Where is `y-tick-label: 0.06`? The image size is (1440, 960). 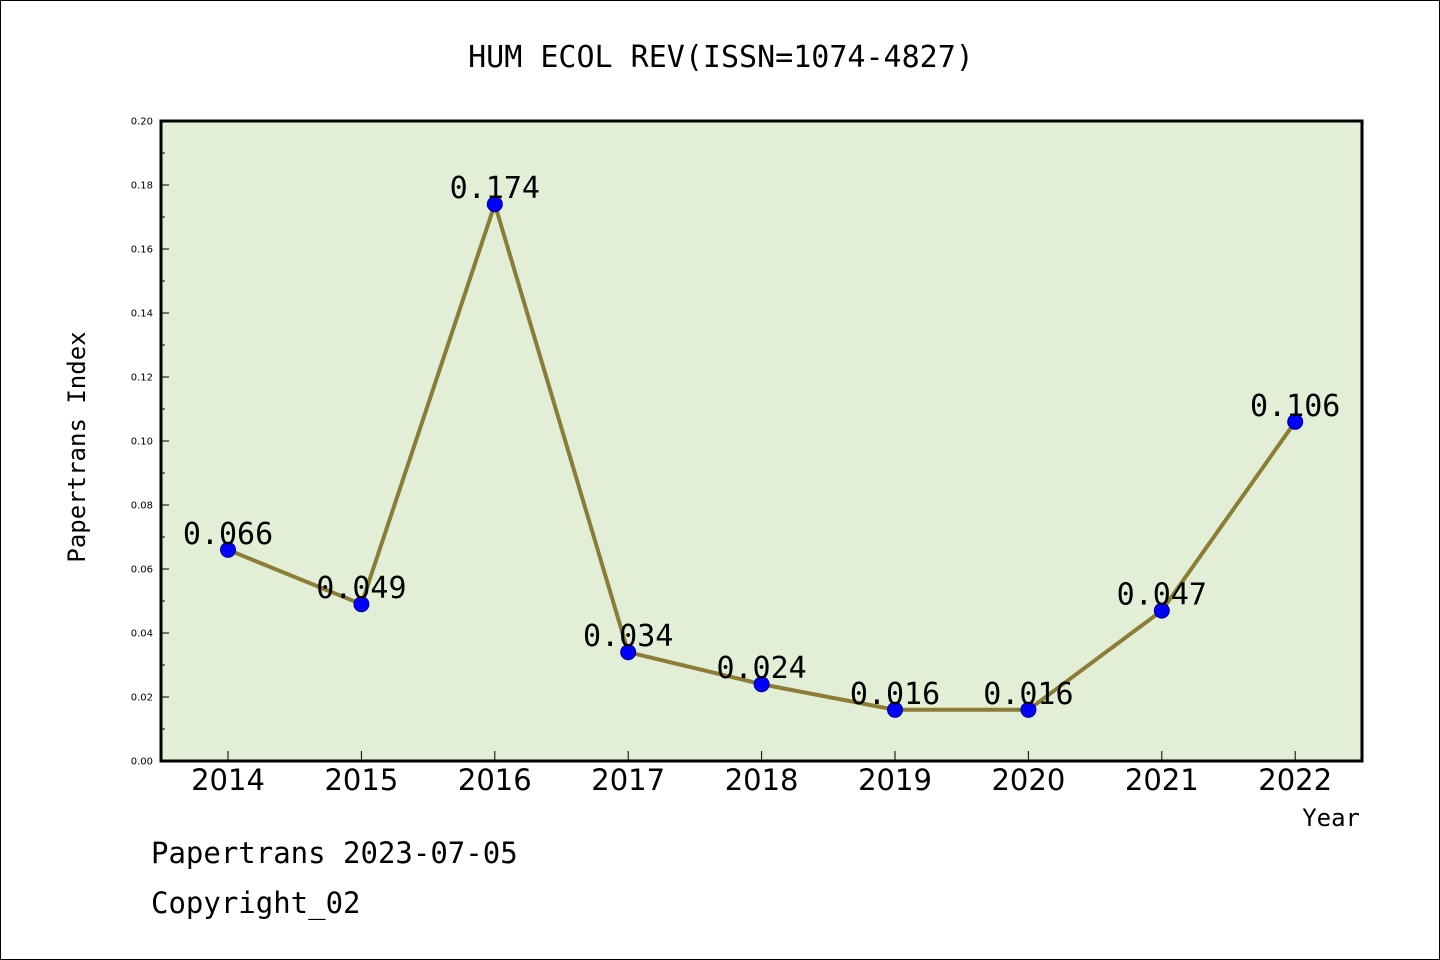
y-tick-label: 0.06 is located at coordinates (142, 570).